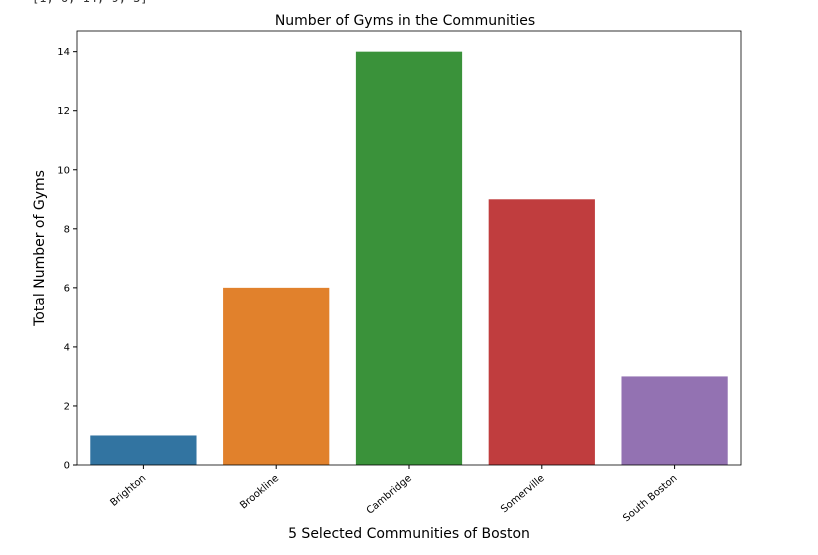 This screenshot has height=555, width=818. I want to click on x-tick-label: Cambridge, so click(389, 495).